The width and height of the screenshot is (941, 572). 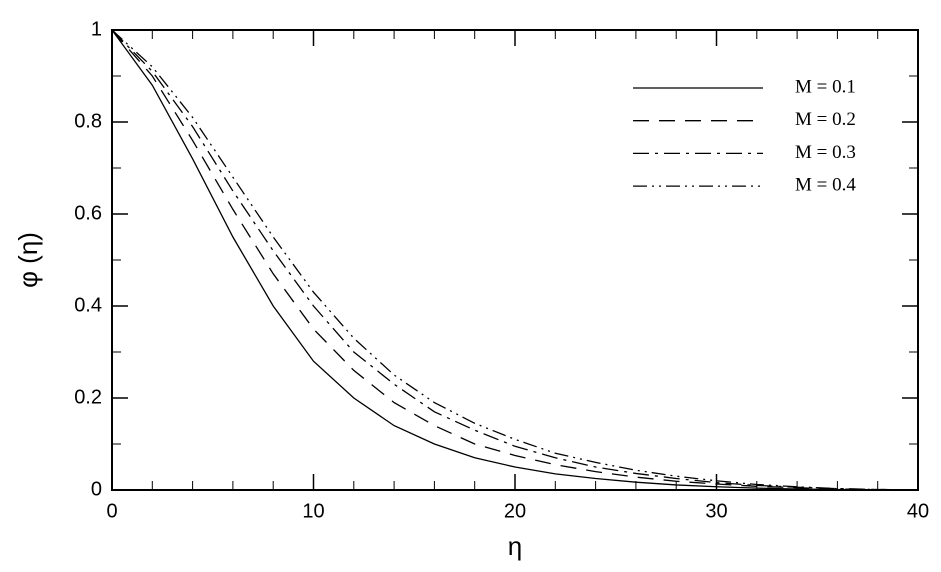 I want to click on legend-label: M = 0.3, so click(x=825, y=152).